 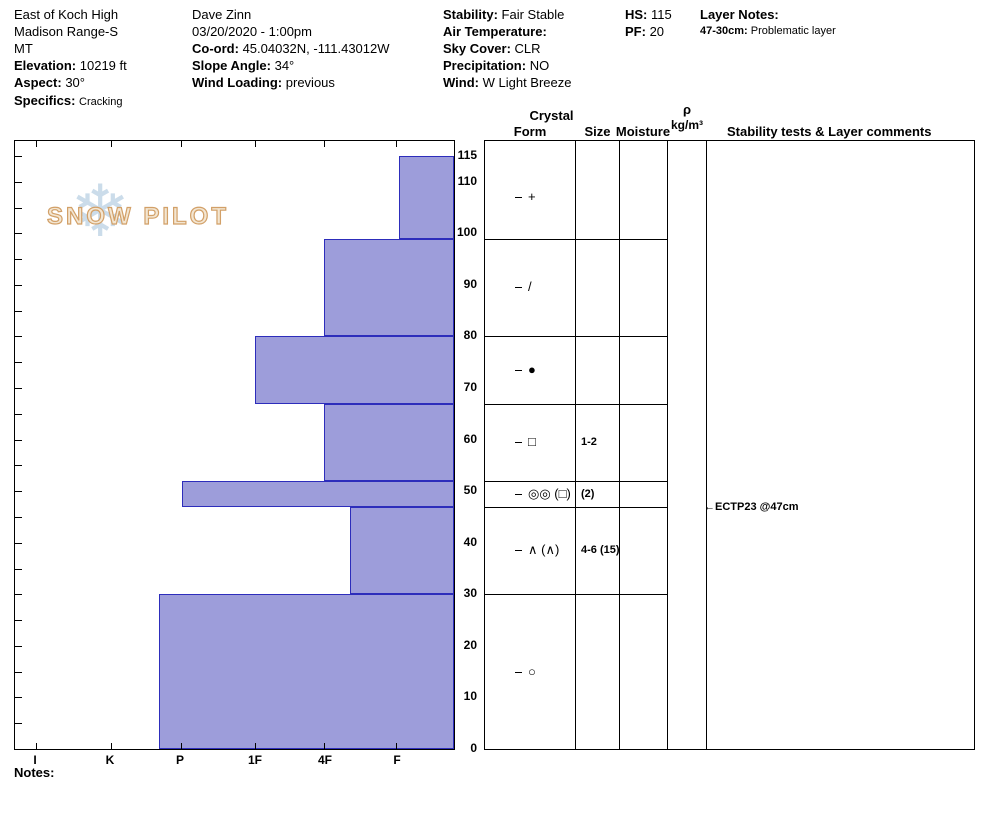 I want to click on form-size-divider, so click(x=575, y=445).